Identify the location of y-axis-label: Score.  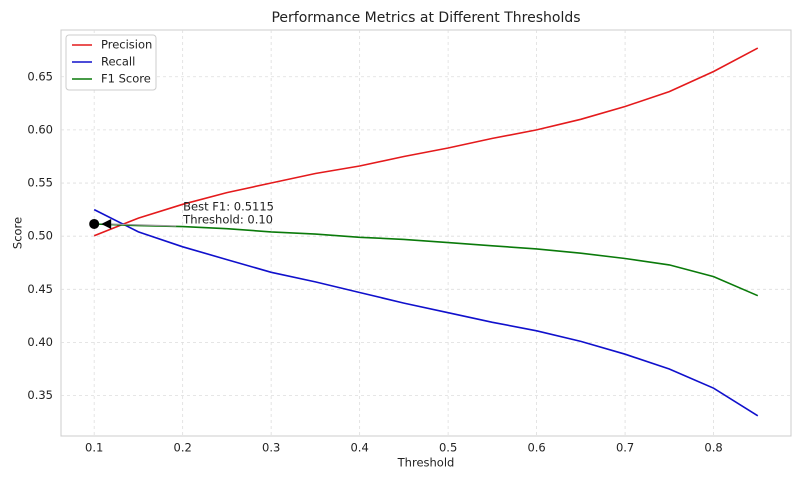
(18, 233).